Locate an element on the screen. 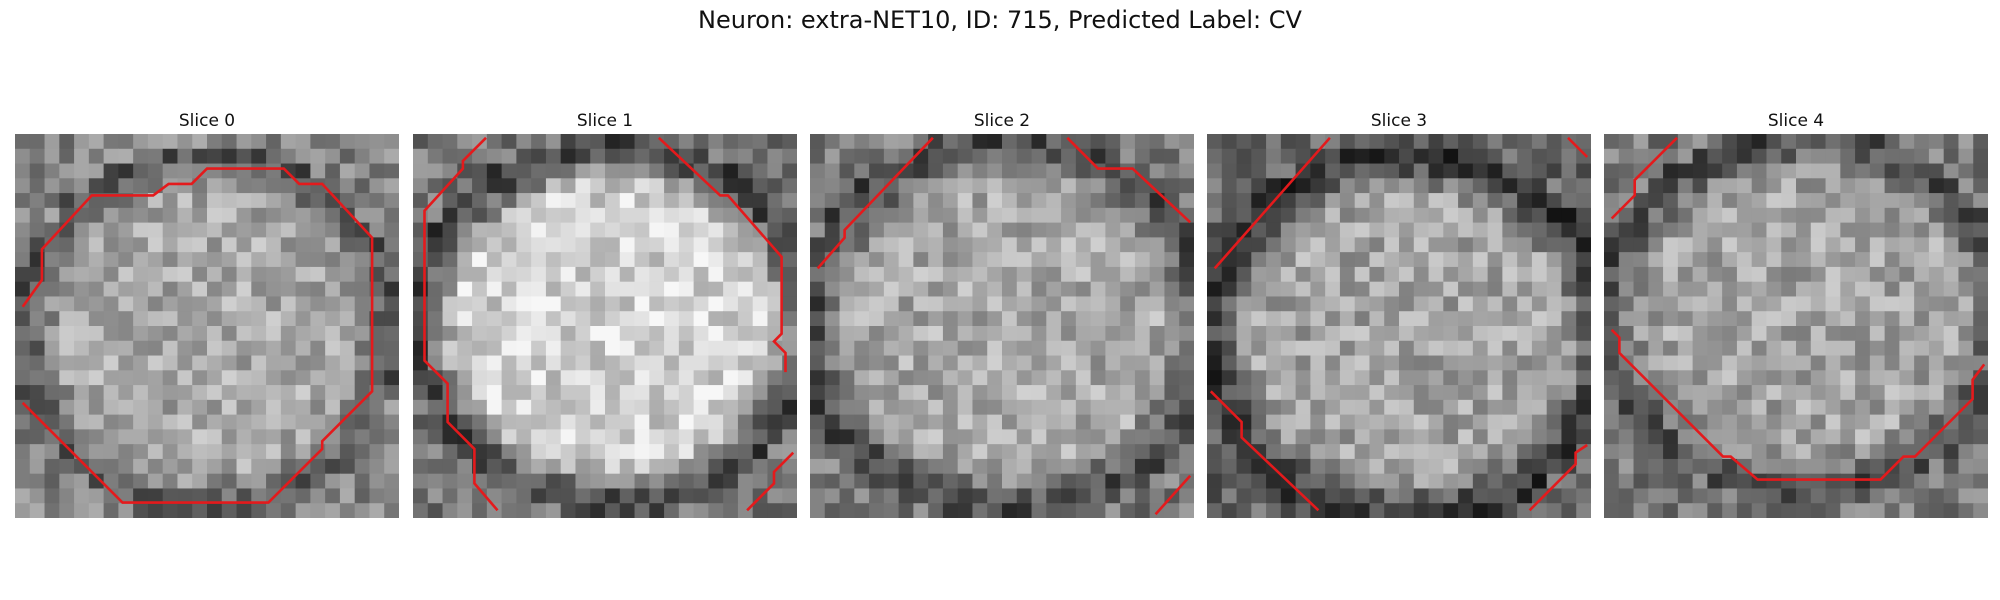 This screenshot has height=600, width=2000. slice-title: Slice 3 is located at coordinates (1399, 121).